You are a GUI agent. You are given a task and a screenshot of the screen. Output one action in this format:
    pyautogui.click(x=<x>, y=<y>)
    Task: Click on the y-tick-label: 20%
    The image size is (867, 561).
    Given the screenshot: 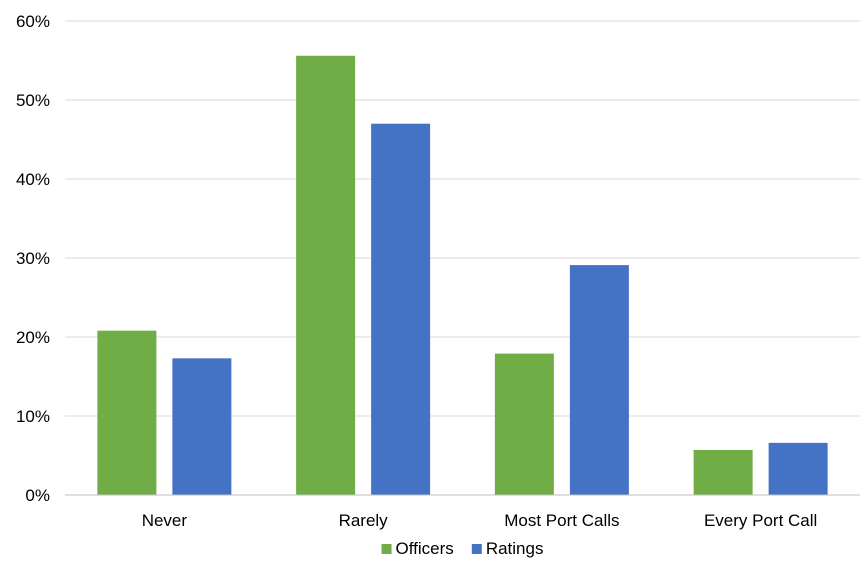 What is the action you would take?
    pyautogui.click(x=33, y=337)
    